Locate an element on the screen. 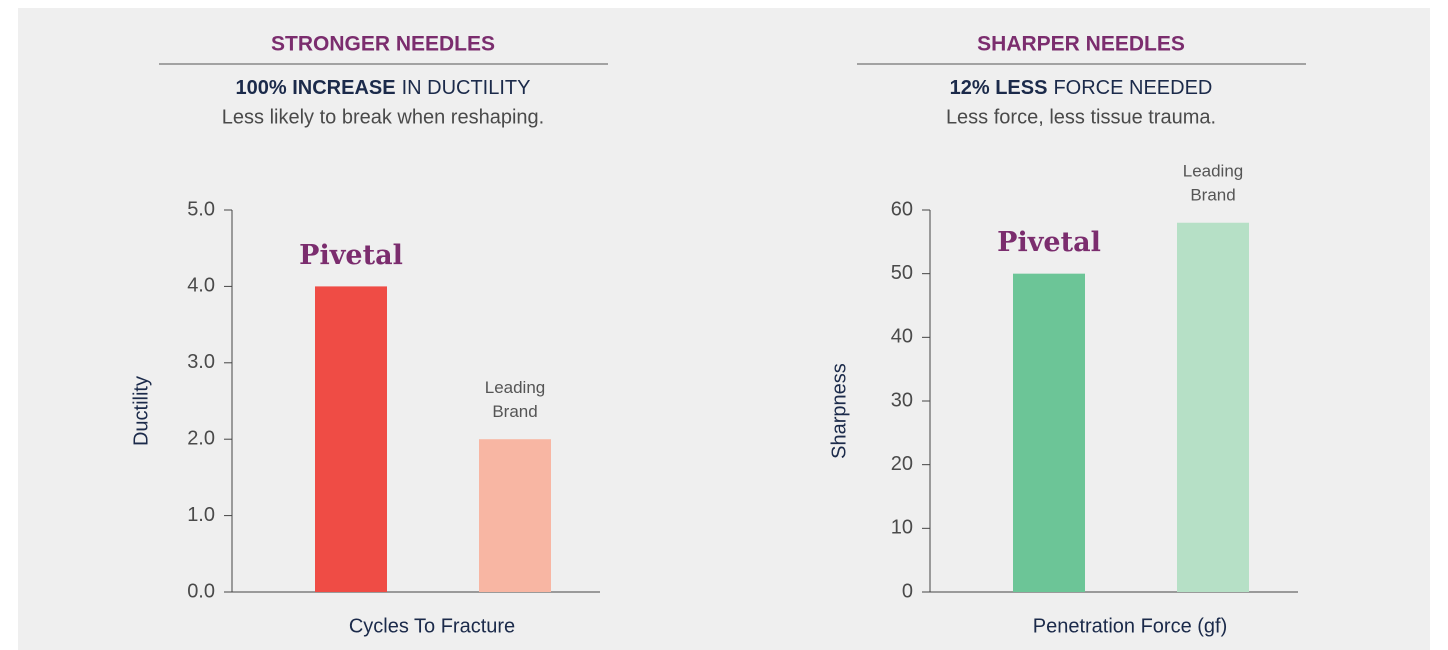  headline: 12% LESS FORCE NEEDED is located at coordinates (1081, 88).